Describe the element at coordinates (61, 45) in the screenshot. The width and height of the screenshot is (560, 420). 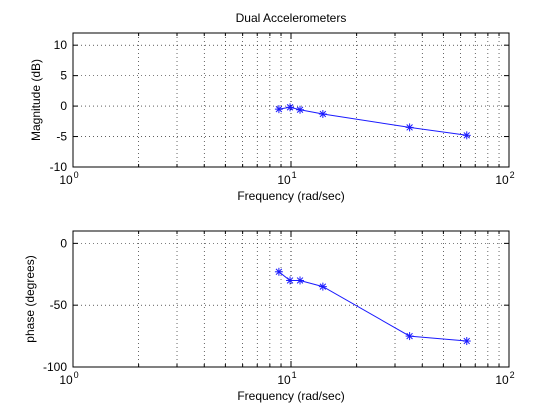
I see `y-tick-label: 10` at that location.